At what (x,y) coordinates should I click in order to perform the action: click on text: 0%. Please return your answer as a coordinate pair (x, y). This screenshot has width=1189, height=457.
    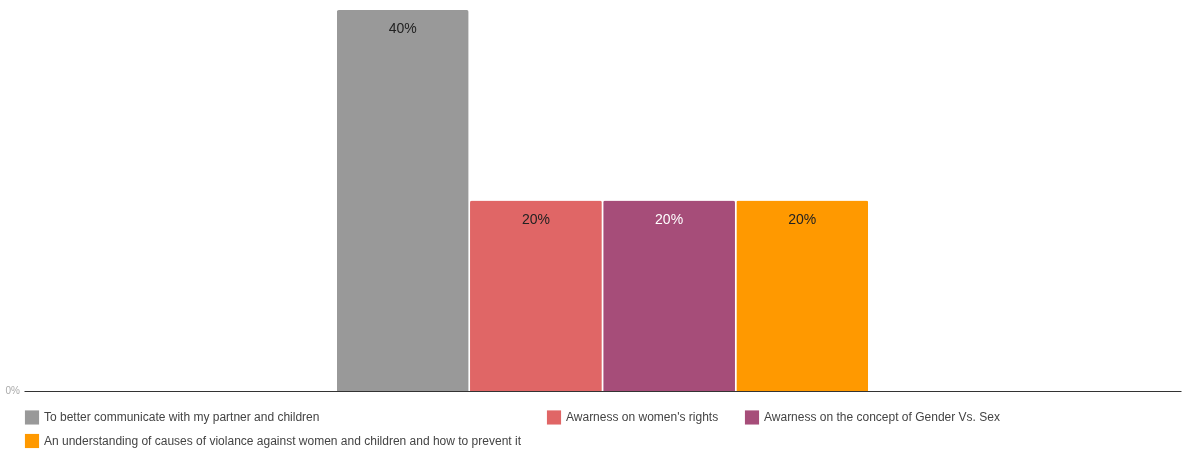
    Looking at the image, I should click on (13, 390).